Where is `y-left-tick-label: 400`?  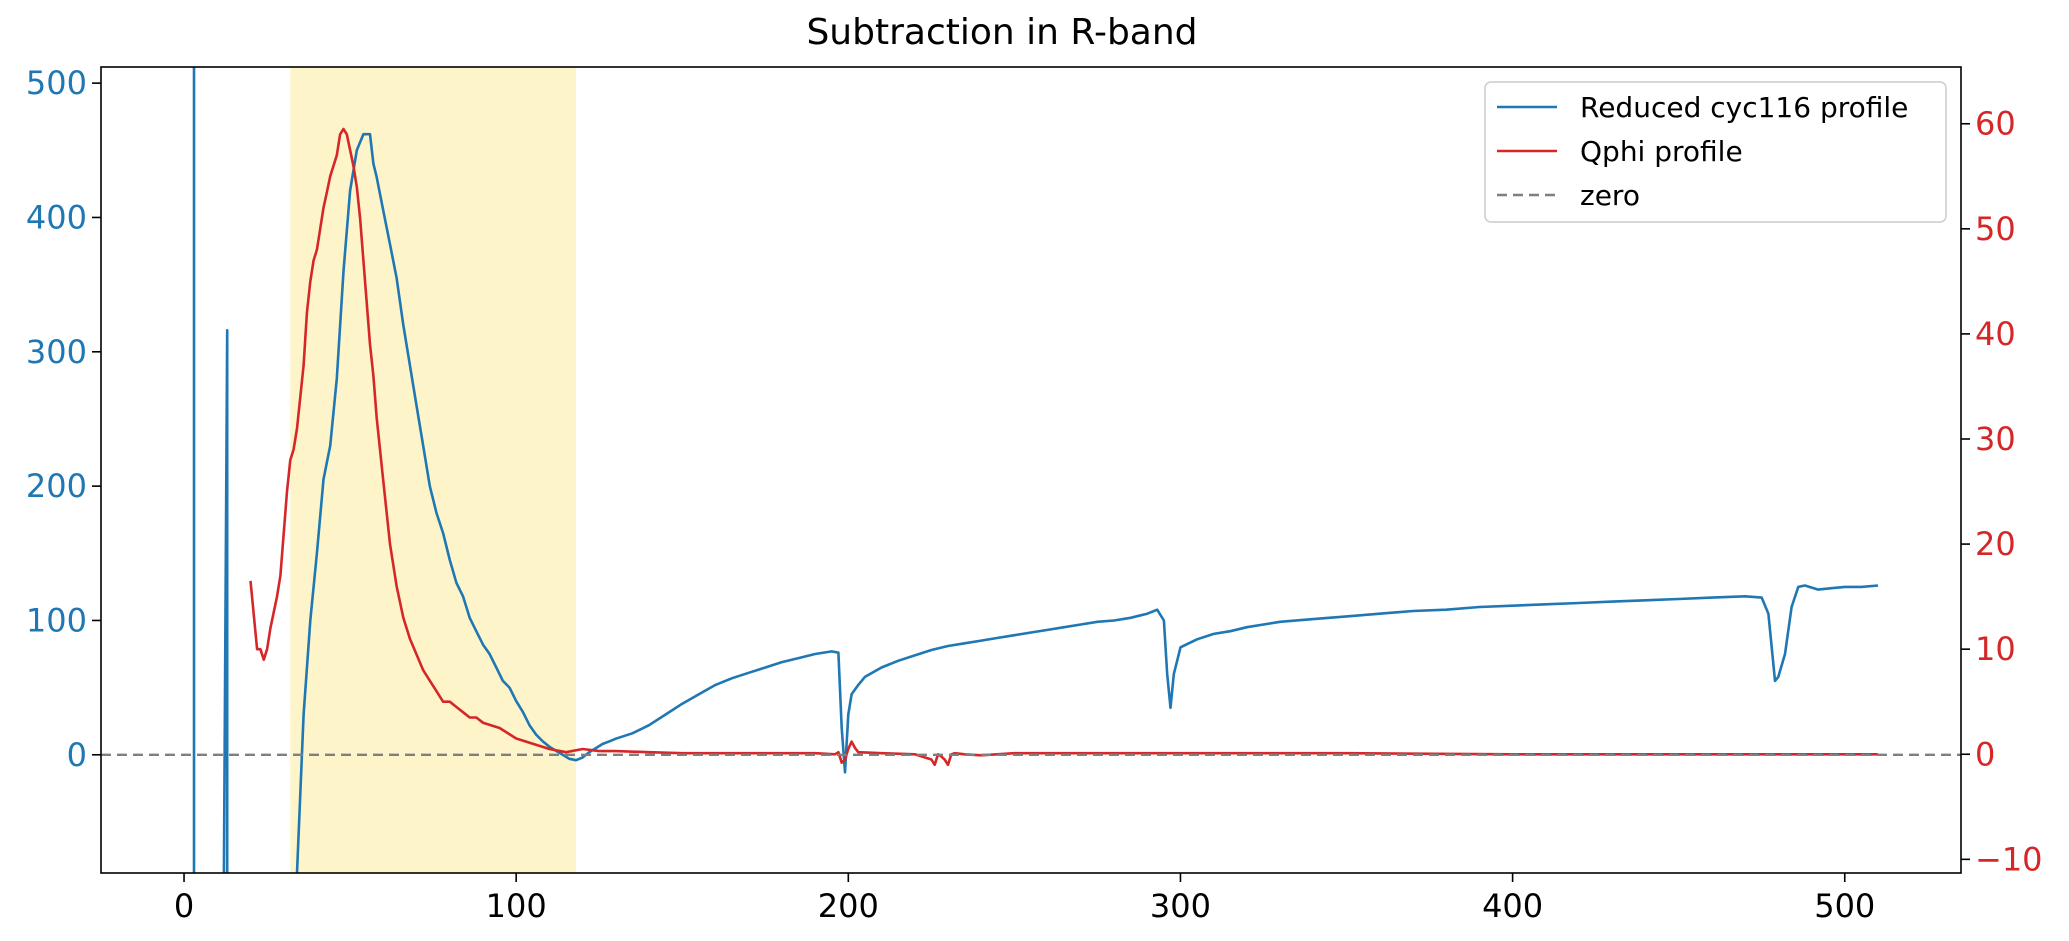 y-left-tick-label: 400 is located at coordinates (56, 217).